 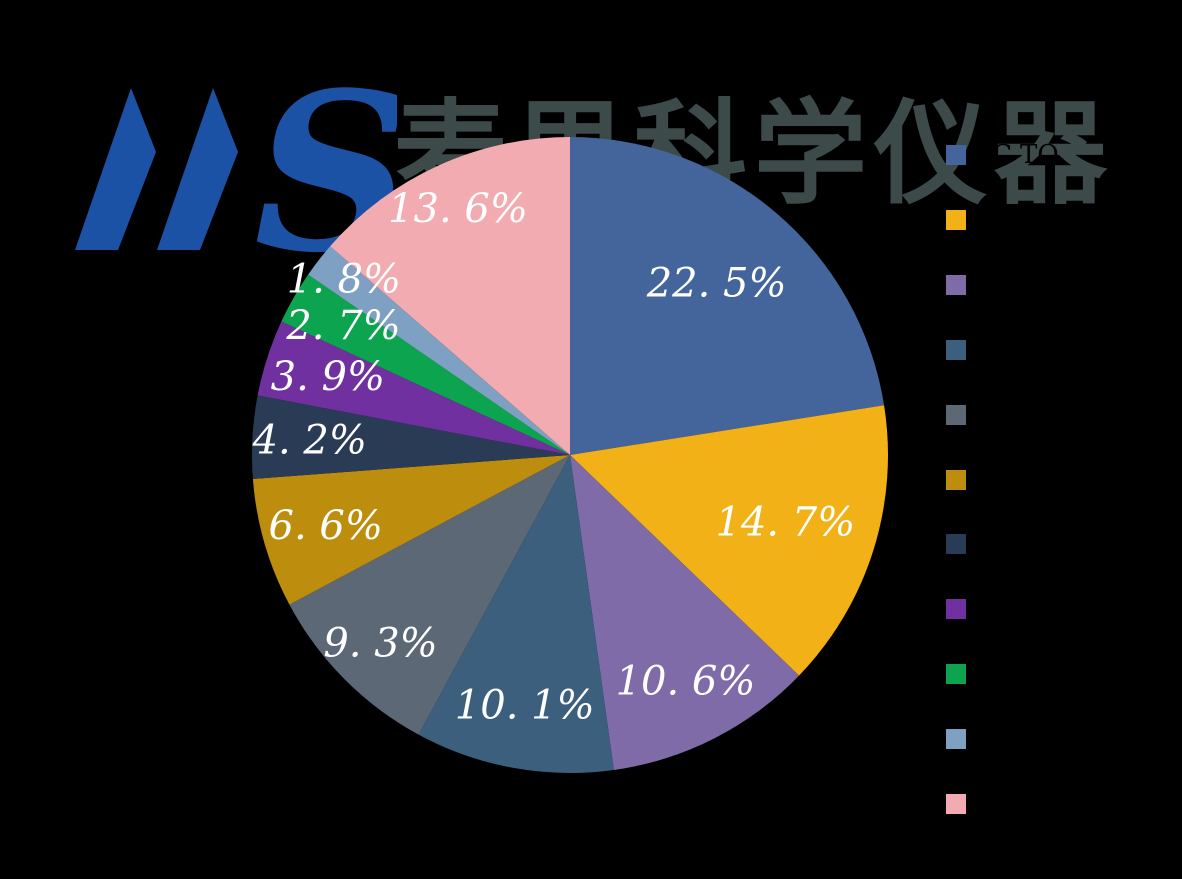 I want to click on legend-item-1: LC-TQ, so click(x=1002, y=155).